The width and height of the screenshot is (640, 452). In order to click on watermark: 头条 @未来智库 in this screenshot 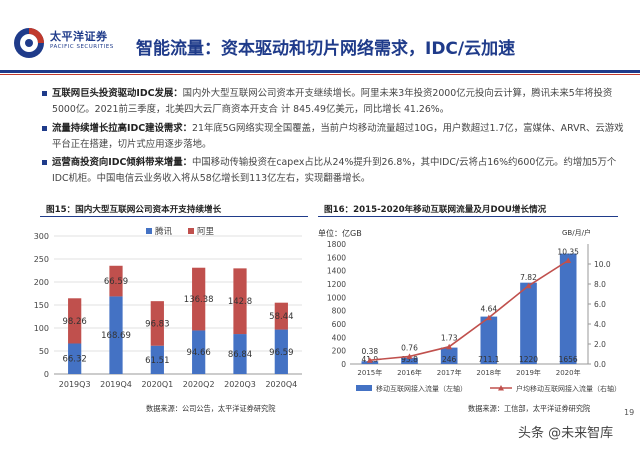, I will do `click(566, 433)`.